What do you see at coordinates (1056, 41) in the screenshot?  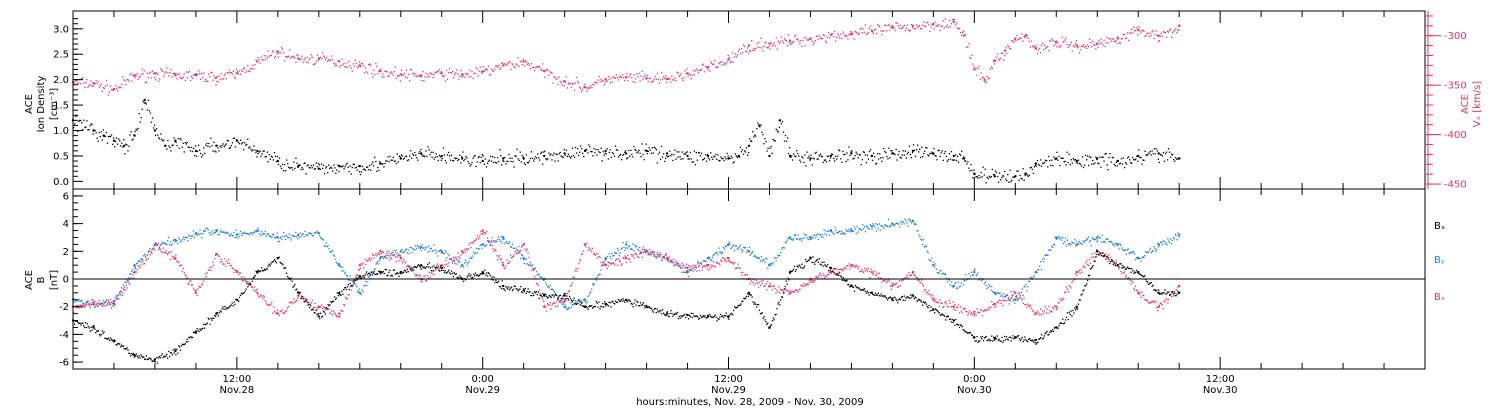 I see `vx-data-point` at bounding box center [1056, 41].